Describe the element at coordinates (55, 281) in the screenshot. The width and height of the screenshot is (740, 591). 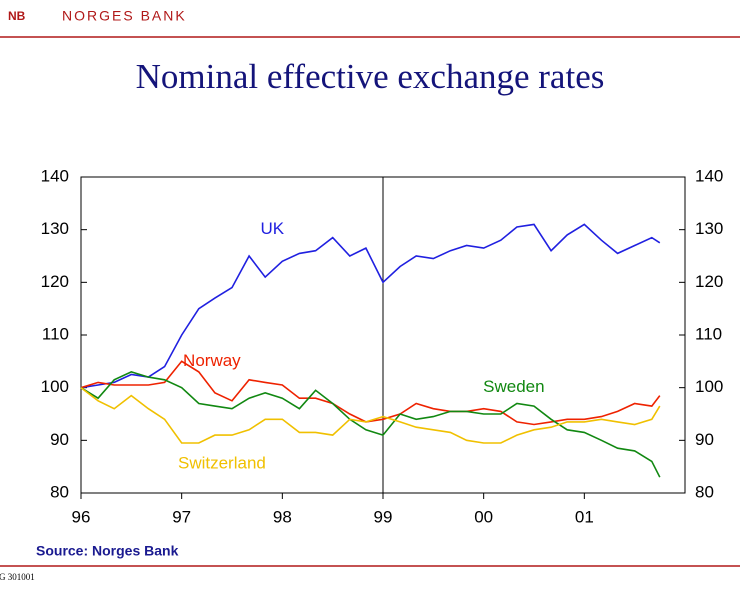
I see `y-tick-label: 120` at that location.